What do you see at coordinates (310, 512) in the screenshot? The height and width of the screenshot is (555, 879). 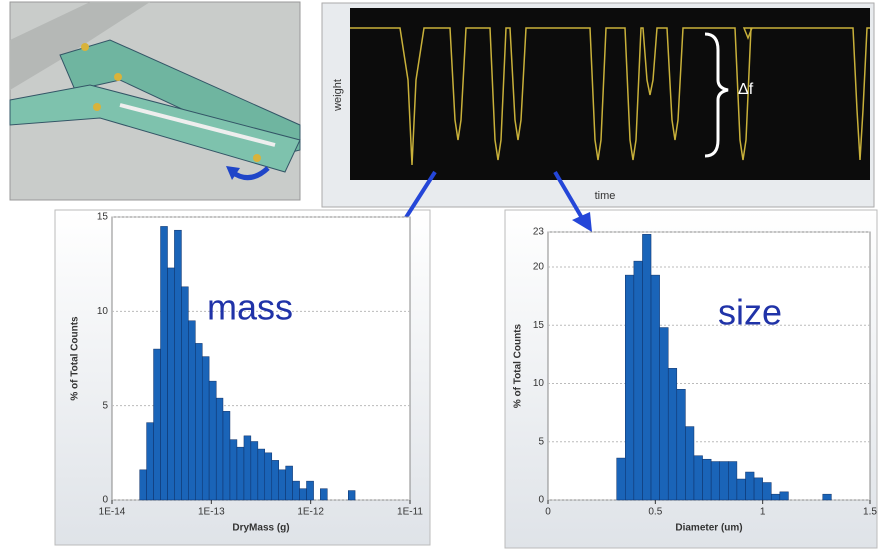 I see `x-tick-label: 1E-12` at bounding box center [310, 512].